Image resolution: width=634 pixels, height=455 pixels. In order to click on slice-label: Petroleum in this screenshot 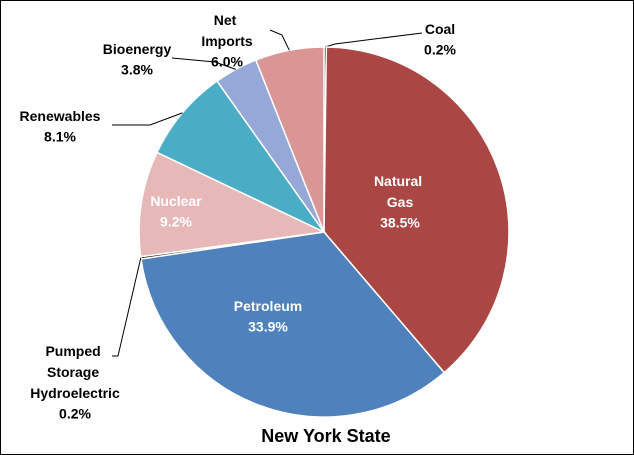, I will do `click(268, 306)`.